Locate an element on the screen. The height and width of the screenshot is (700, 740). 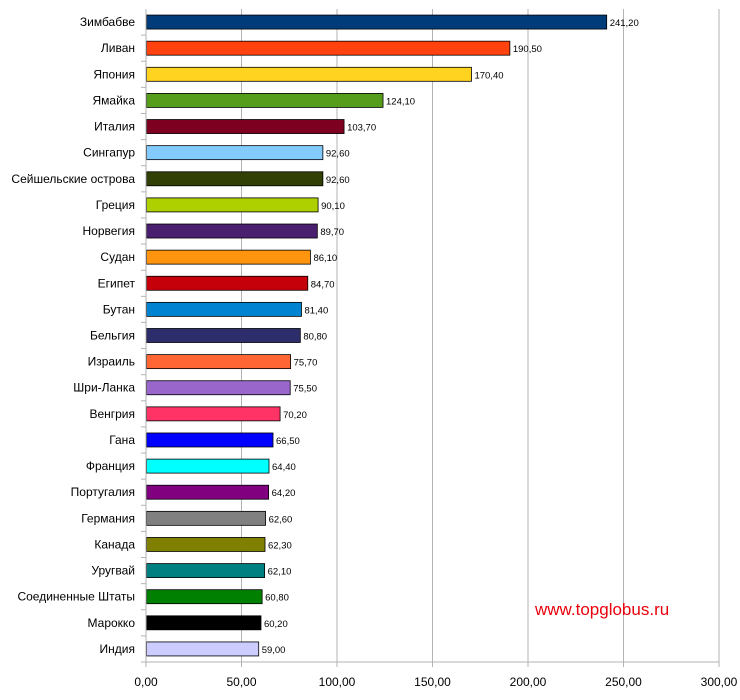
category-label: Гана is located at coordinates (122, 440).